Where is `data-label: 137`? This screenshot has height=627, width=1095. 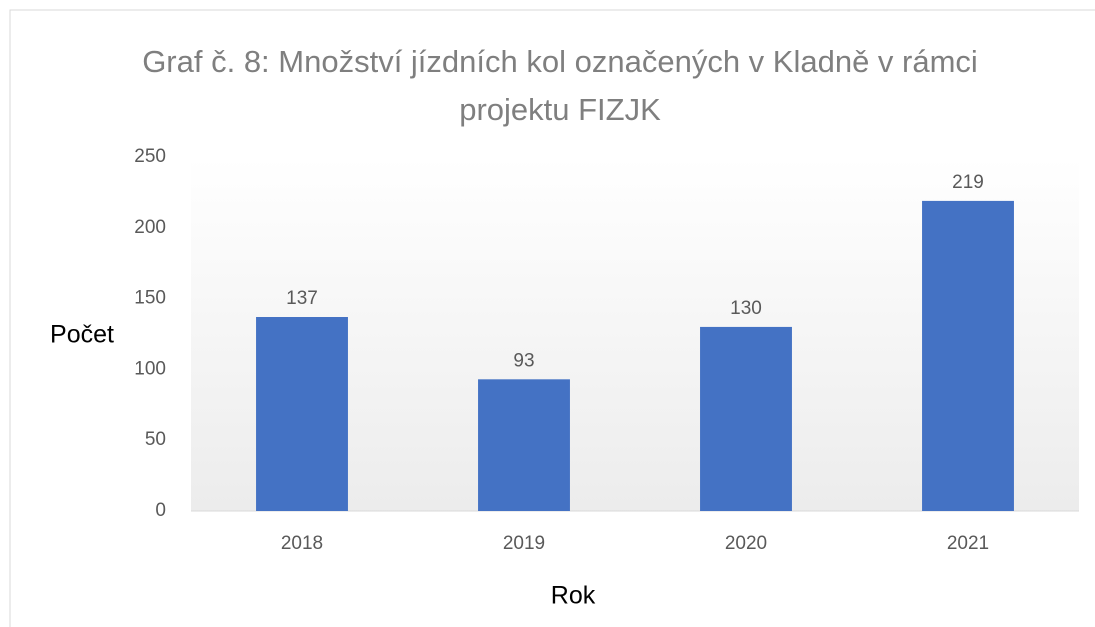
data-label: 137 is located at coordinates (302, 298).